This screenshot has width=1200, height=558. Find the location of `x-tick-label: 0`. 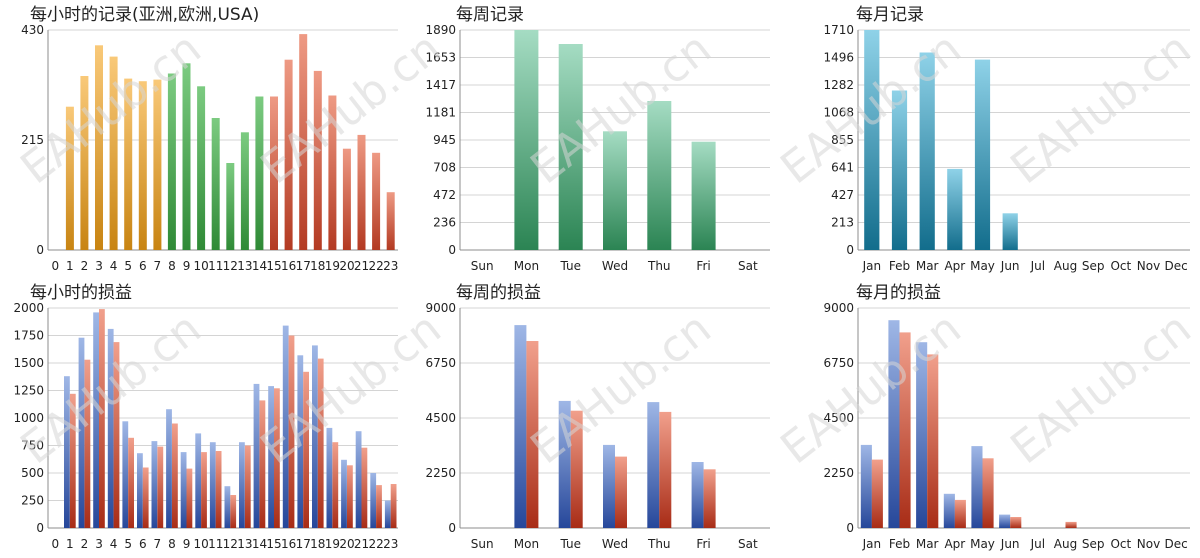

x-tick-label: 0 is located at coordinates (55, 266).